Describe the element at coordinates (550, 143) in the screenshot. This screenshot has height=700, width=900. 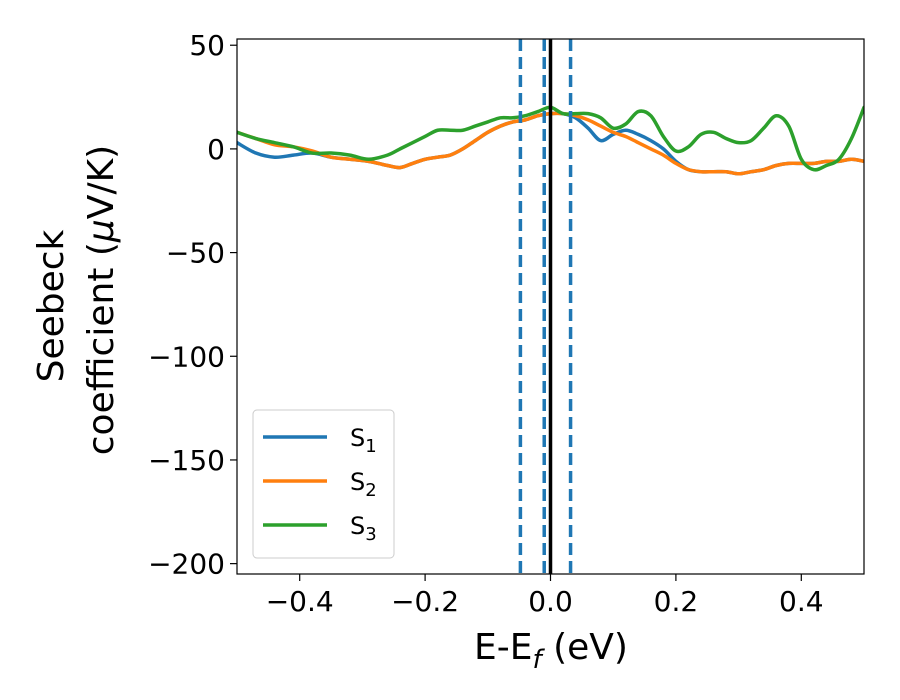
I see `series-line-s2` at that location.